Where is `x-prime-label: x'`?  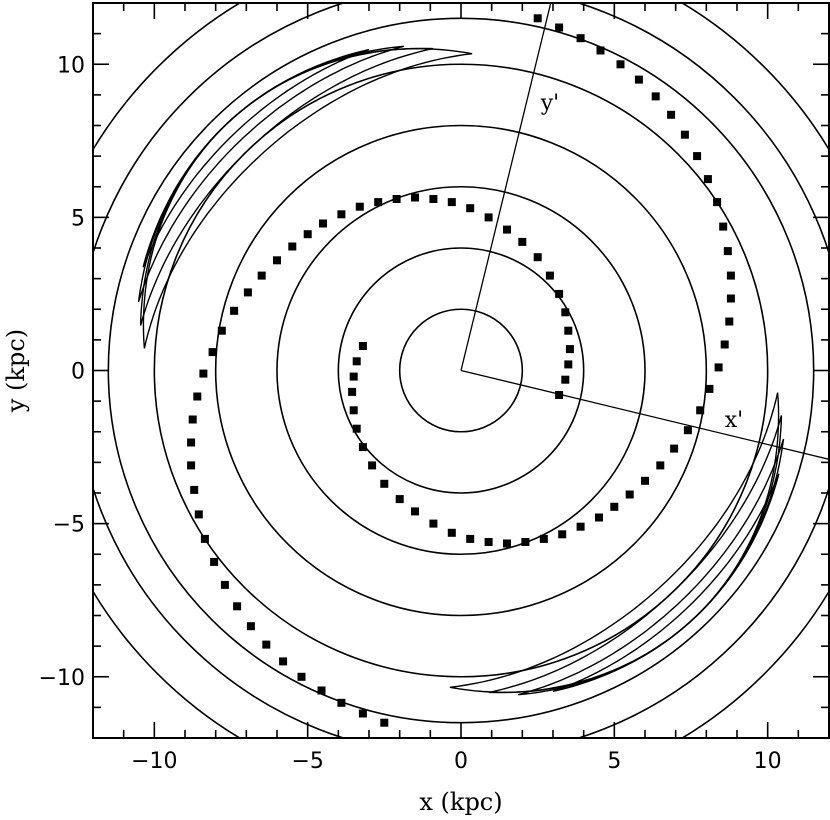
x-prime-label: x' is located at coordinates (734, 420).